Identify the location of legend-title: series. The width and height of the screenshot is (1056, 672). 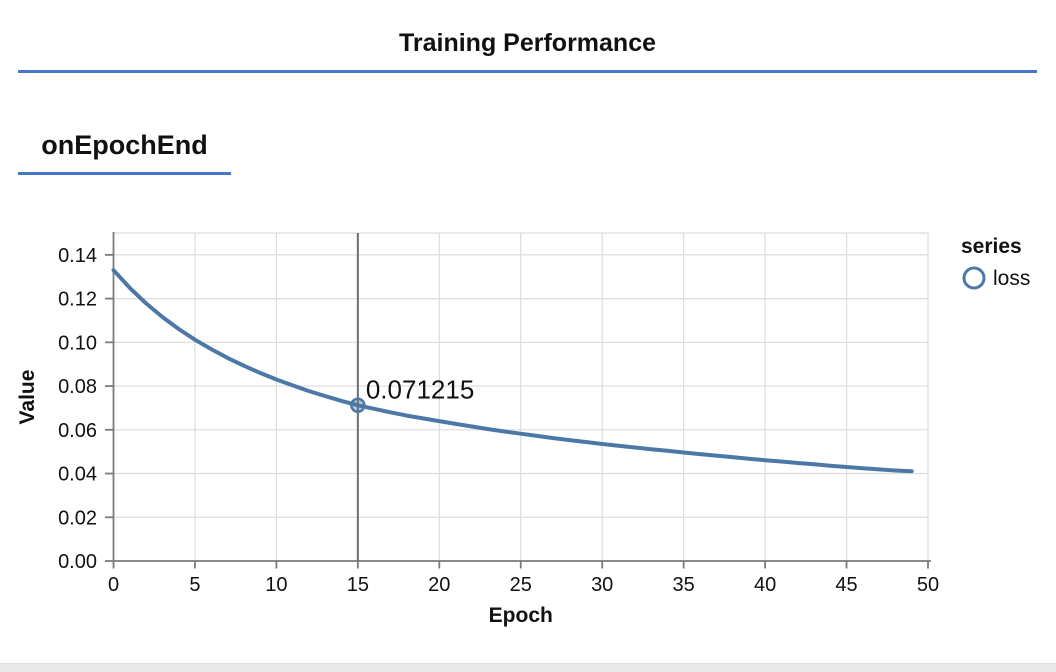
(991, 246).